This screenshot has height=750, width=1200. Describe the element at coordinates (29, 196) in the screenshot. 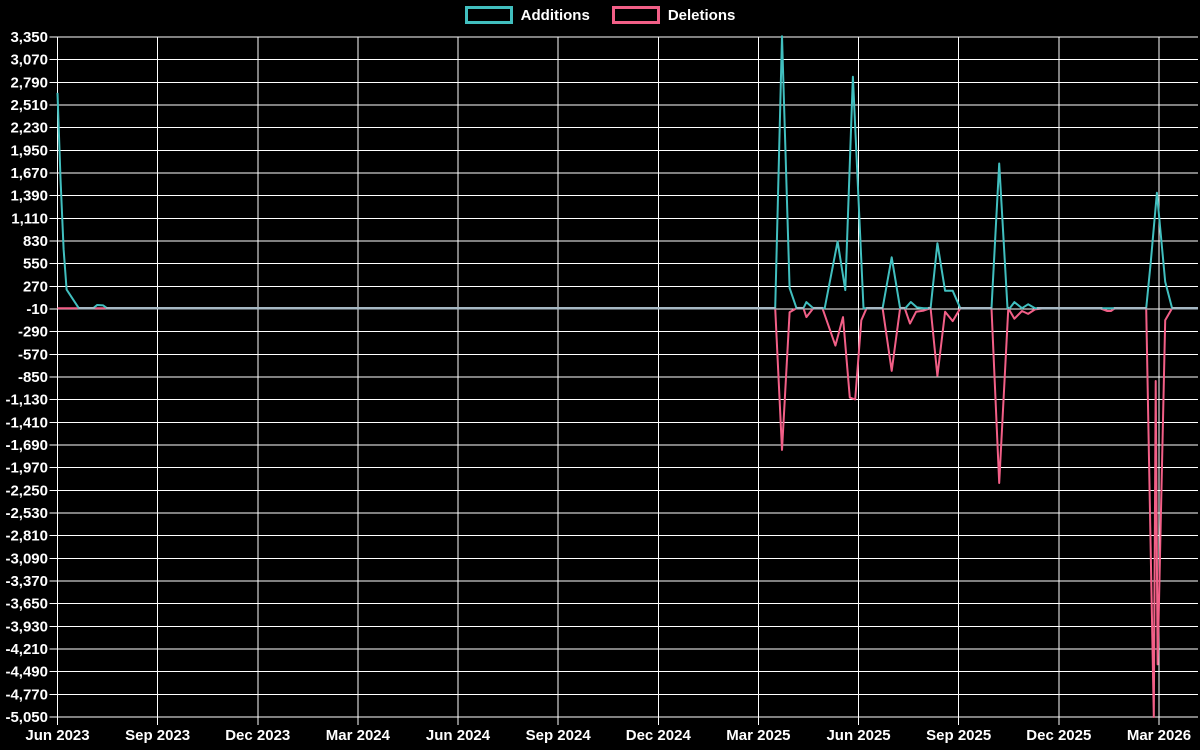

I see `y-axis-tick-label: 1,390` at that location.